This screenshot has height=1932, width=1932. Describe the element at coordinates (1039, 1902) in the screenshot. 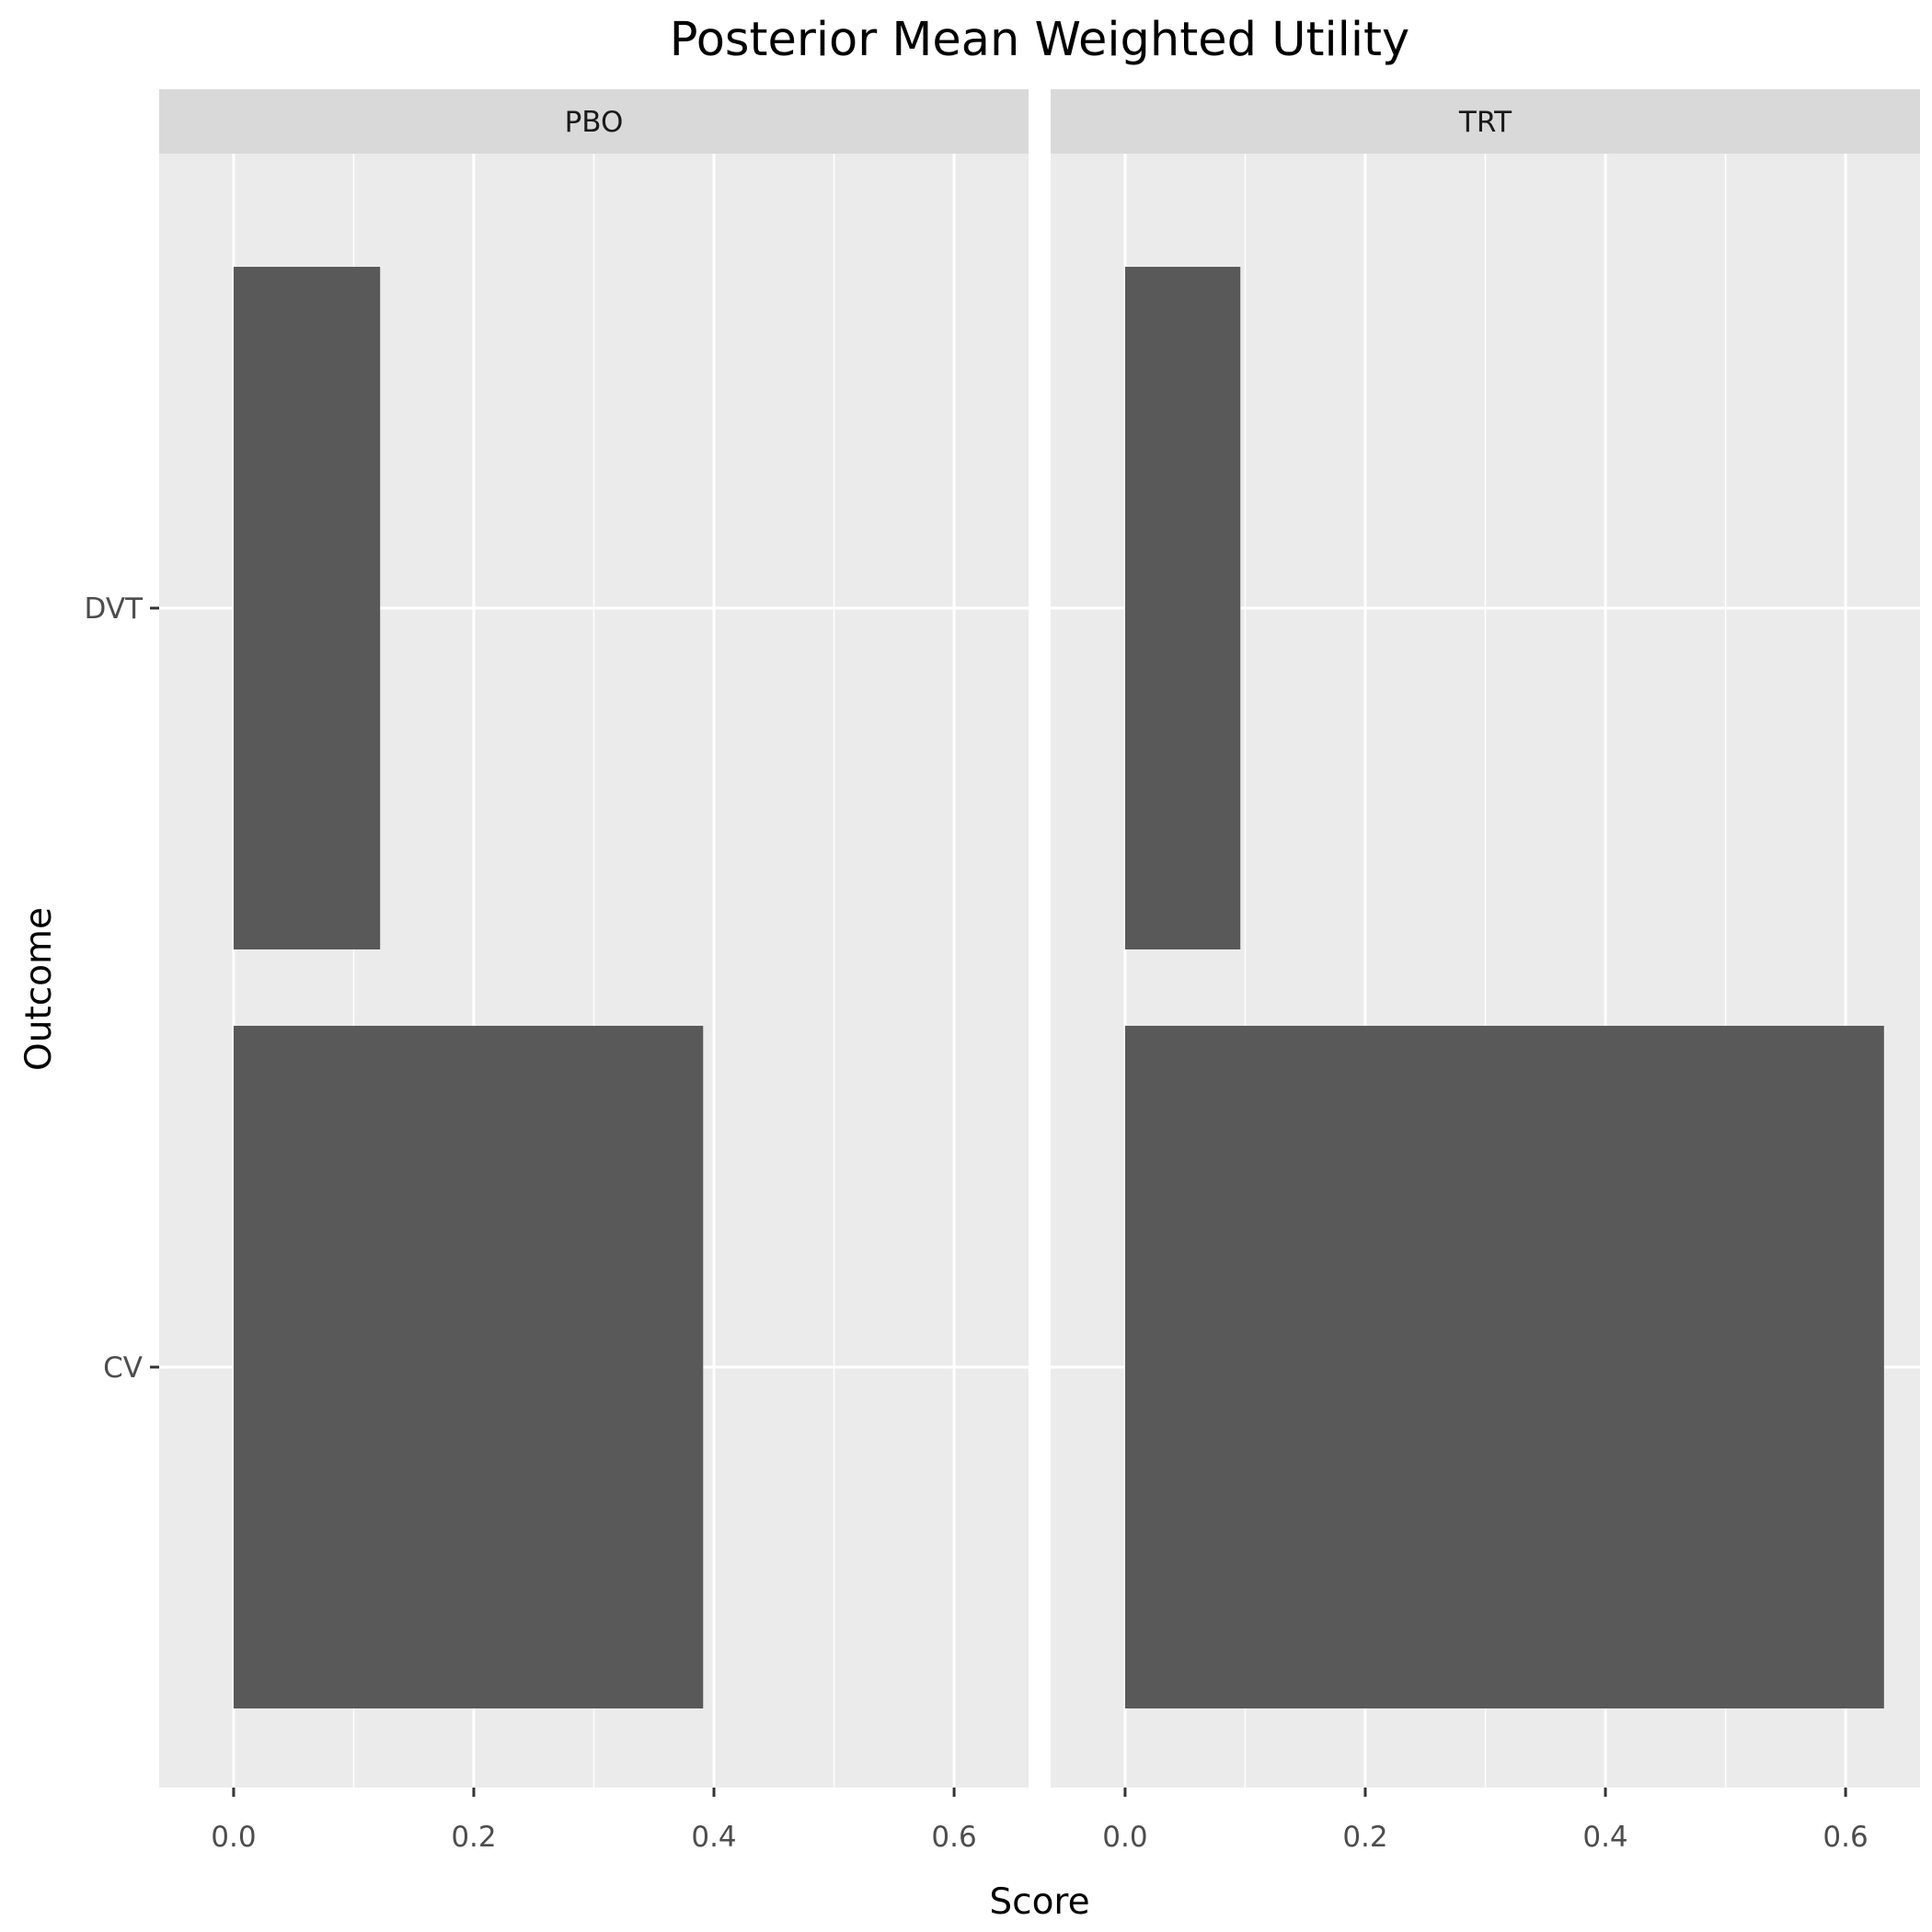

I see `x-axis-title: Score` at that location.